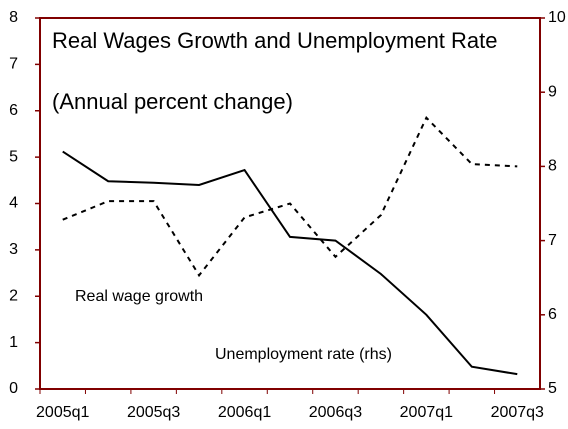 The height and width of the screenshot is (429, 568). What do you see at coordinates (13, 388) in the screenshot?
I see `y-tick-label: 0` at bounding box center [13, 388].